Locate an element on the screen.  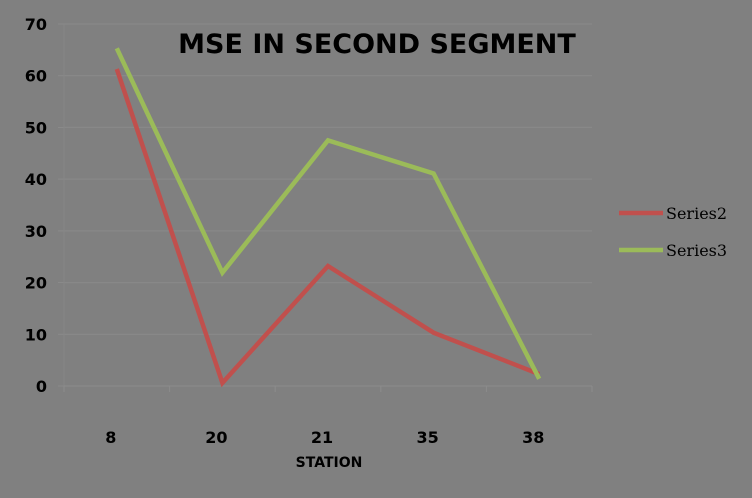
legend-label: Series2 is located at coordinates (696, 213).